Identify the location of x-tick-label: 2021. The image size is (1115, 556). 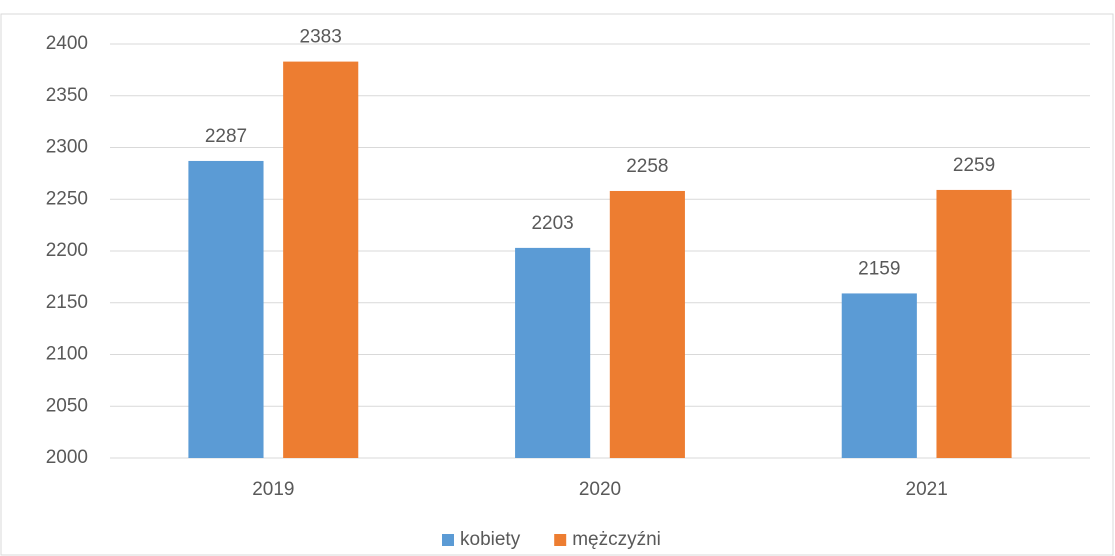
(927, 489).